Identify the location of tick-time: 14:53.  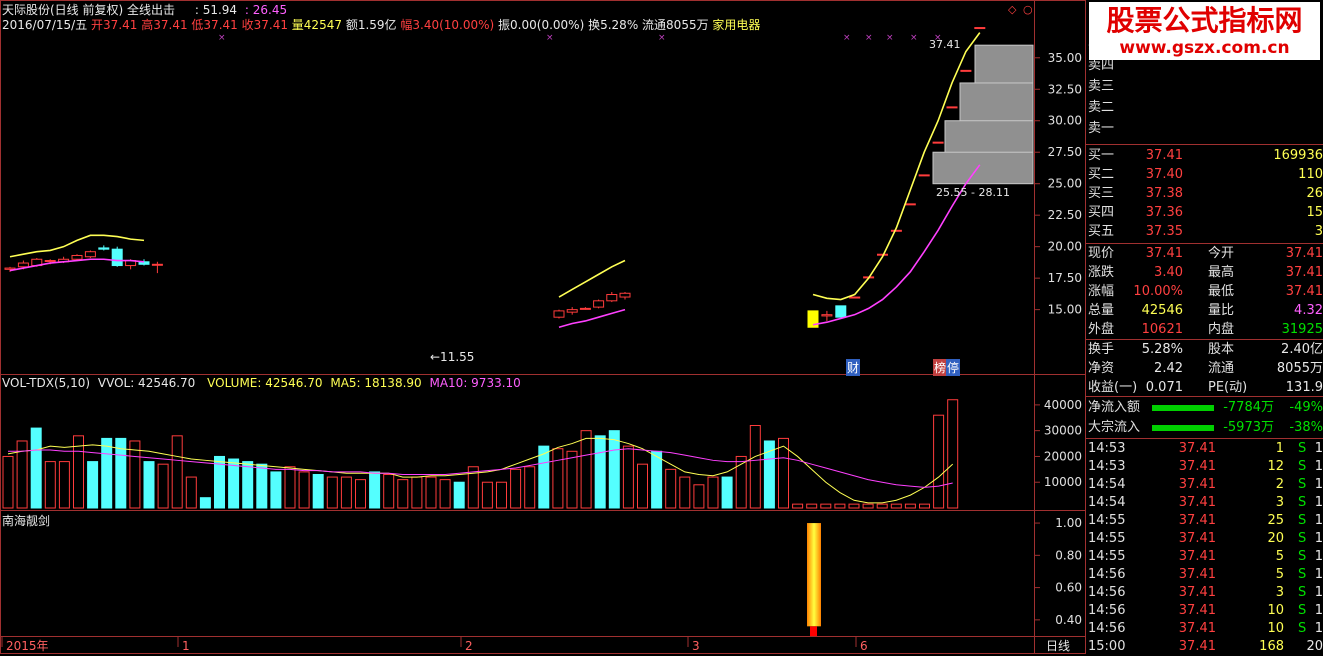
(1107, 448).